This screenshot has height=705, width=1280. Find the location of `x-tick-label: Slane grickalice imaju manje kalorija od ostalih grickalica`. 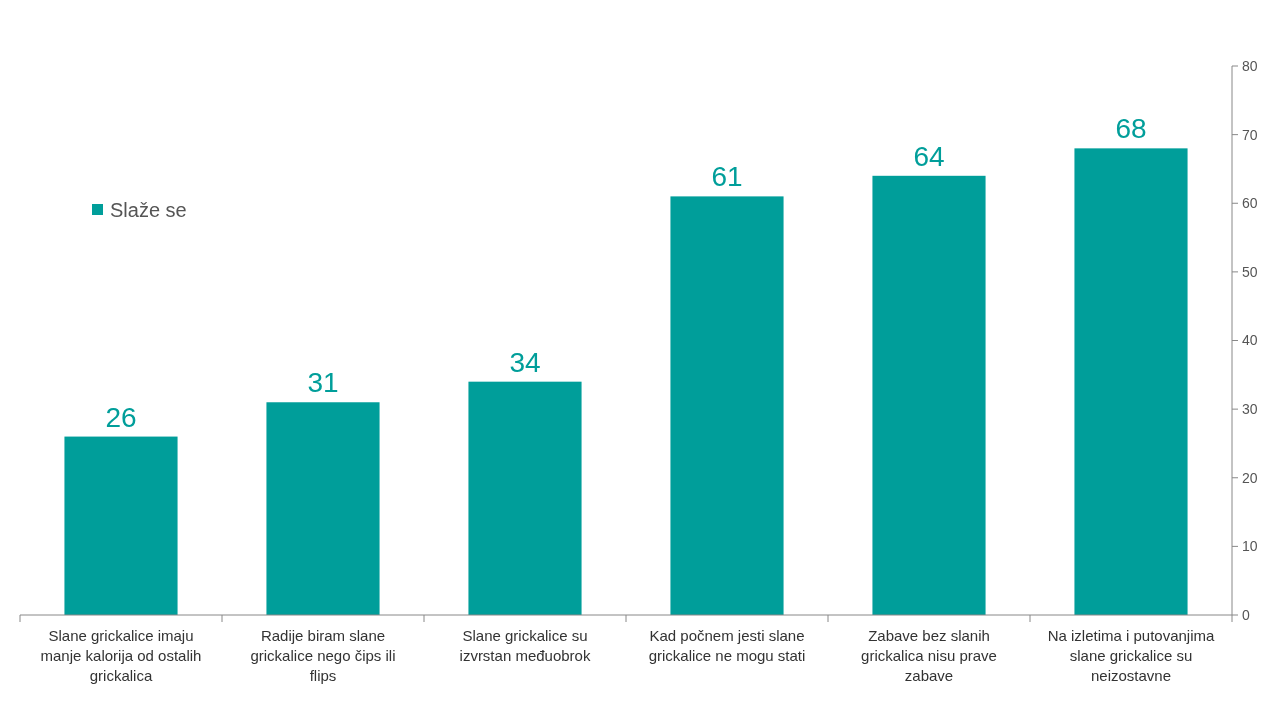

x-tick-label: Slane grickalice imaju manje kalorija od ostalih grickalica is located at coordinates (121, 655).